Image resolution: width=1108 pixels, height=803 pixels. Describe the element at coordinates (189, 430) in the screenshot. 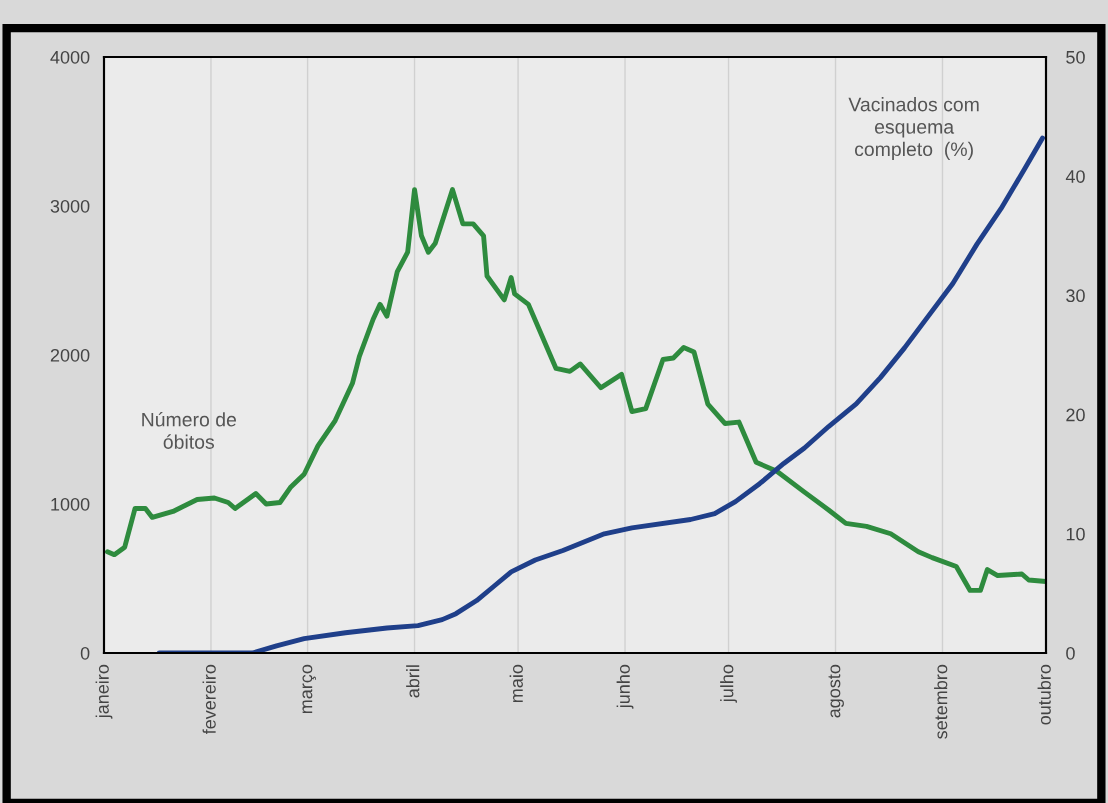

I see `text: Número de óbitos` at that location.